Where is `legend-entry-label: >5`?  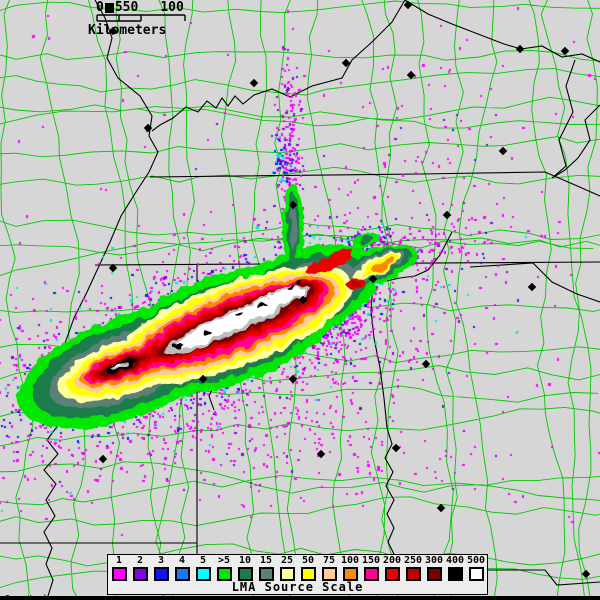 legend-entry-label: >5 is located at coordinates (224, 560).